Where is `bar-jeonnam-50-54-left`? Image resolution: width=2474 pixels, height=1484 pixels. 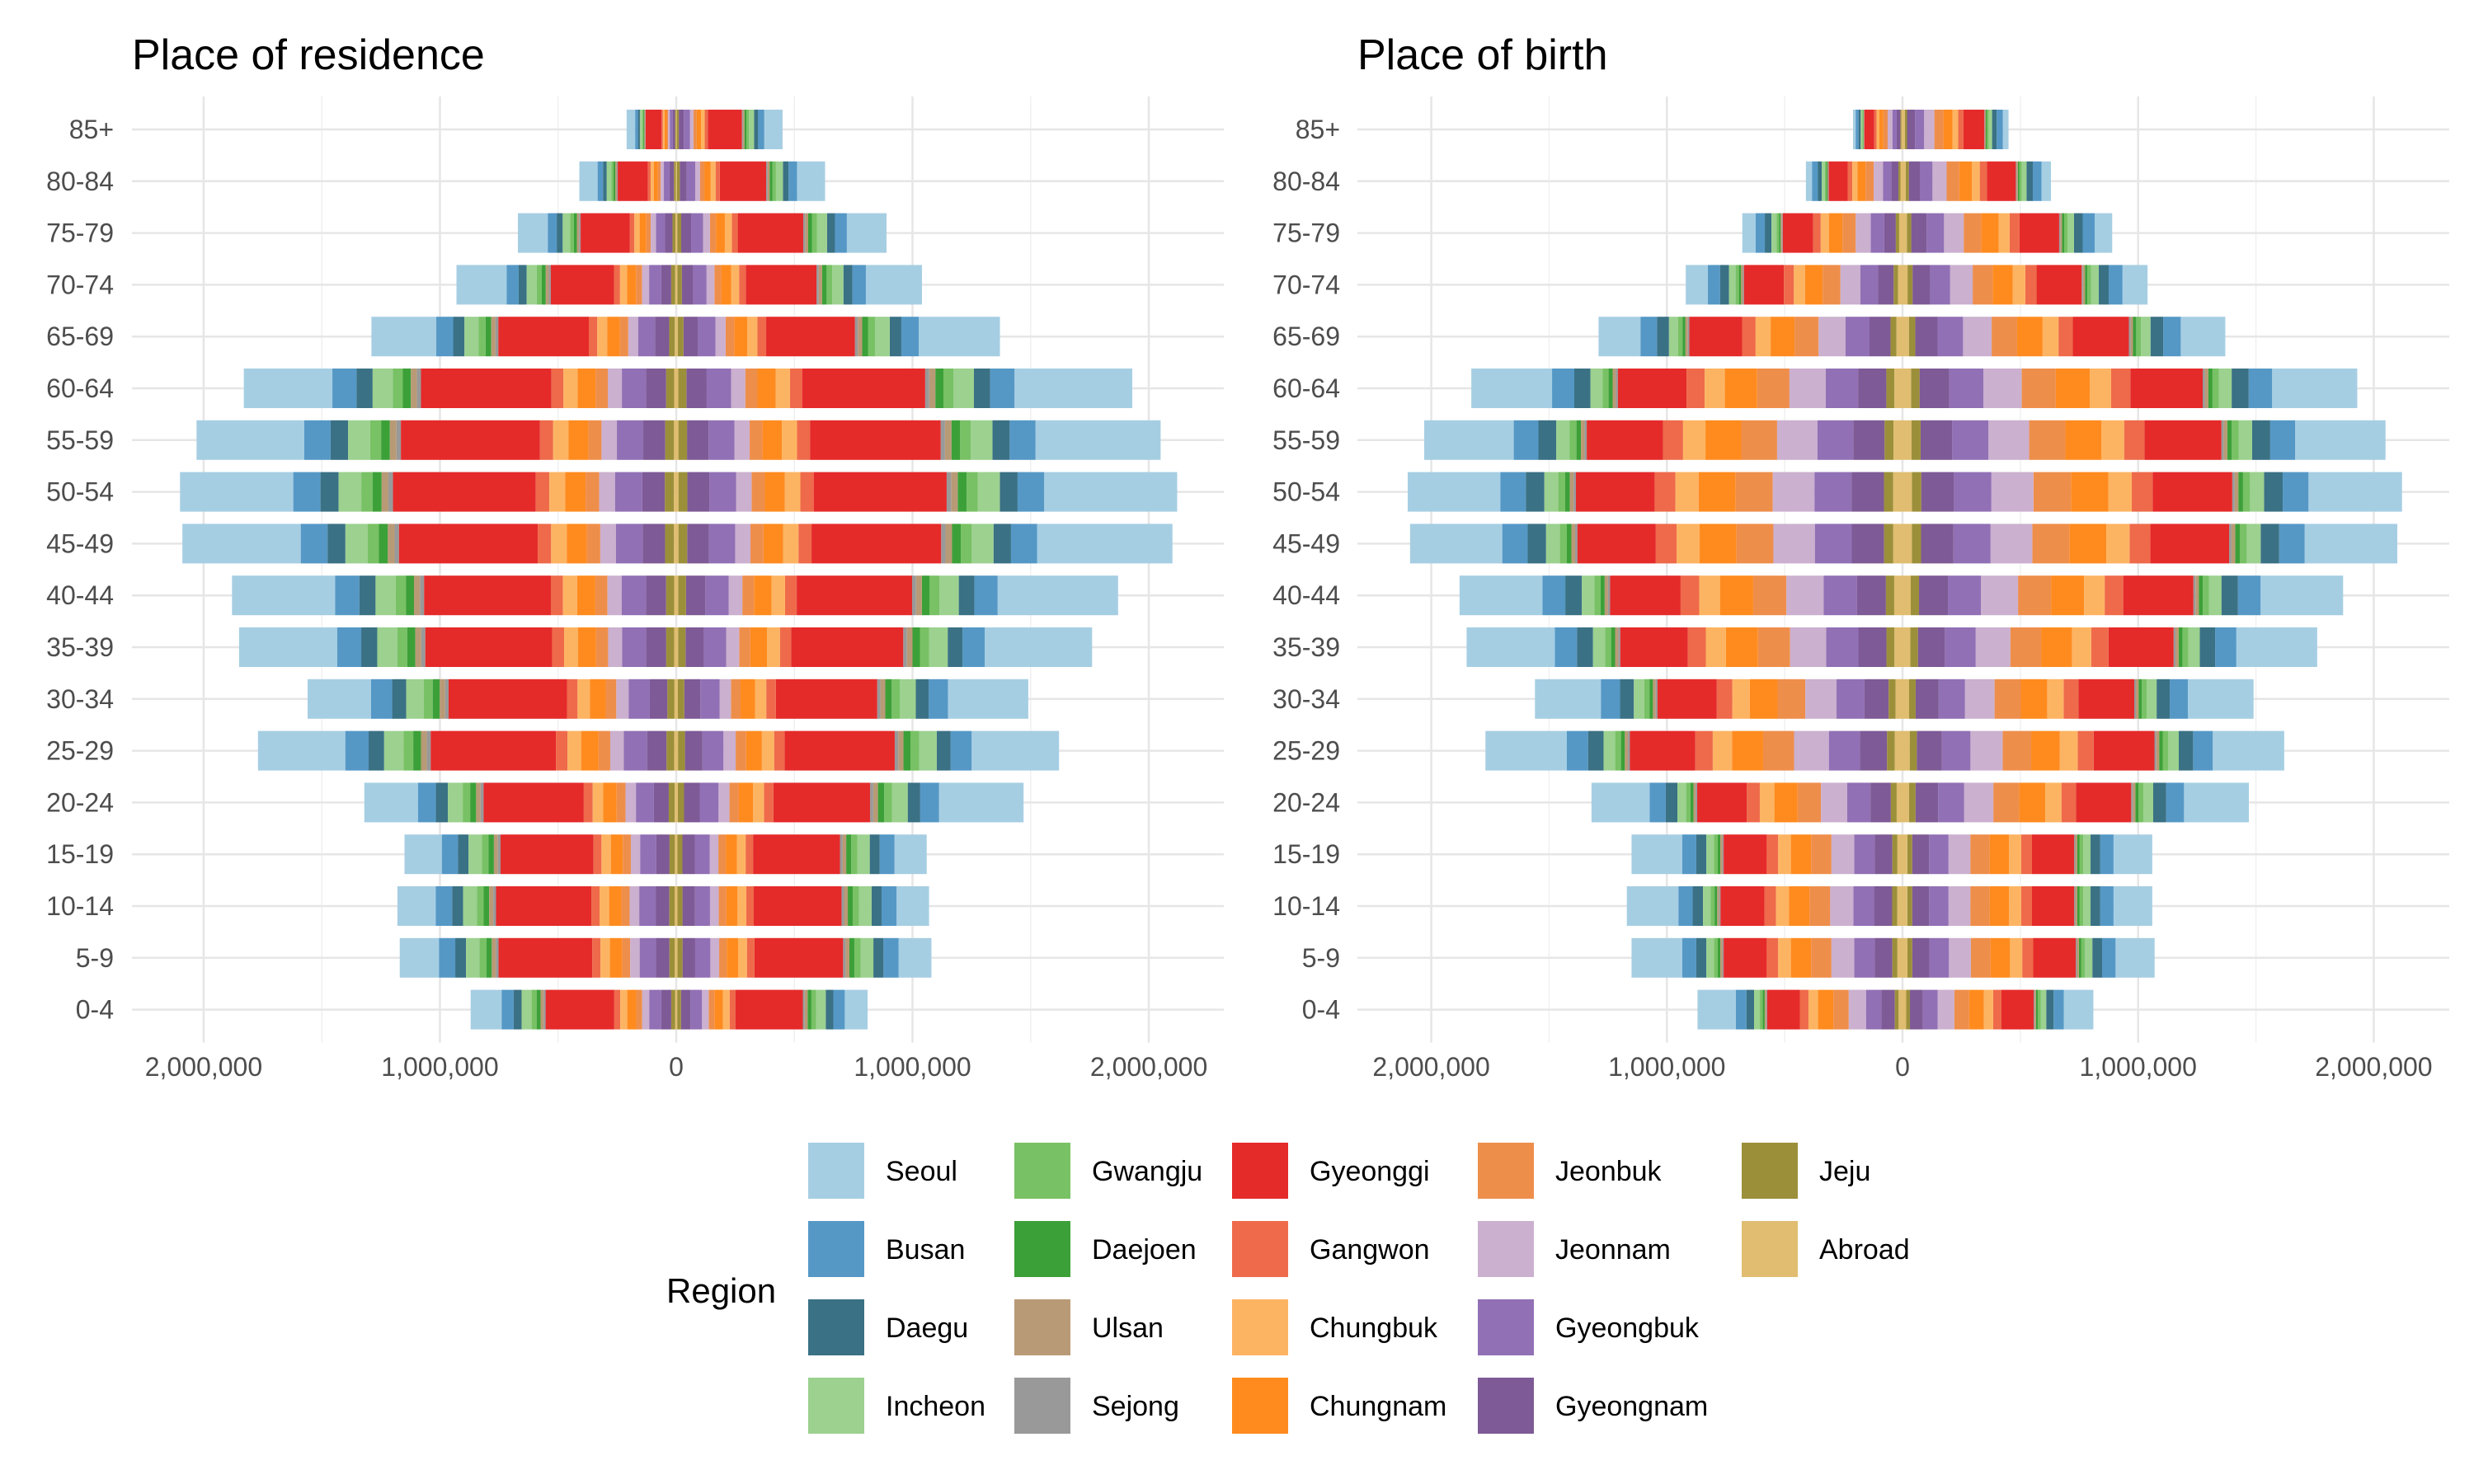
bar-jeonnam-50-54-left is located at coordinates (1793, 492).